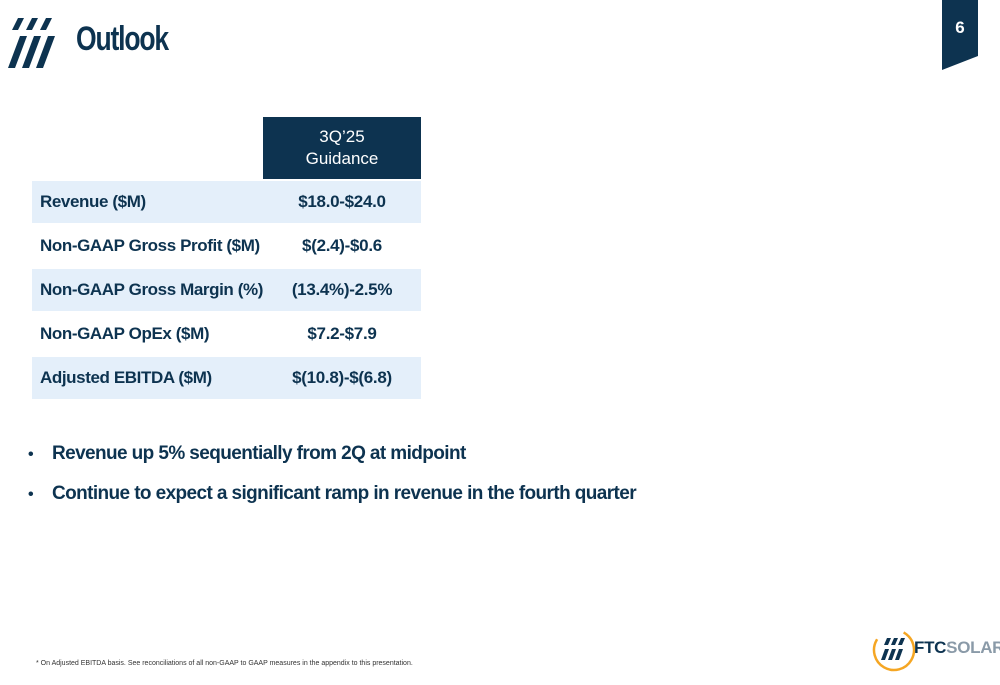 Image resolution: width=1000 pixels, height=685 pixels. Describe the element at coordinates (147, 378) in the screenshot. I see `row-label: Adjusted EBITDA ($M)` at that location.